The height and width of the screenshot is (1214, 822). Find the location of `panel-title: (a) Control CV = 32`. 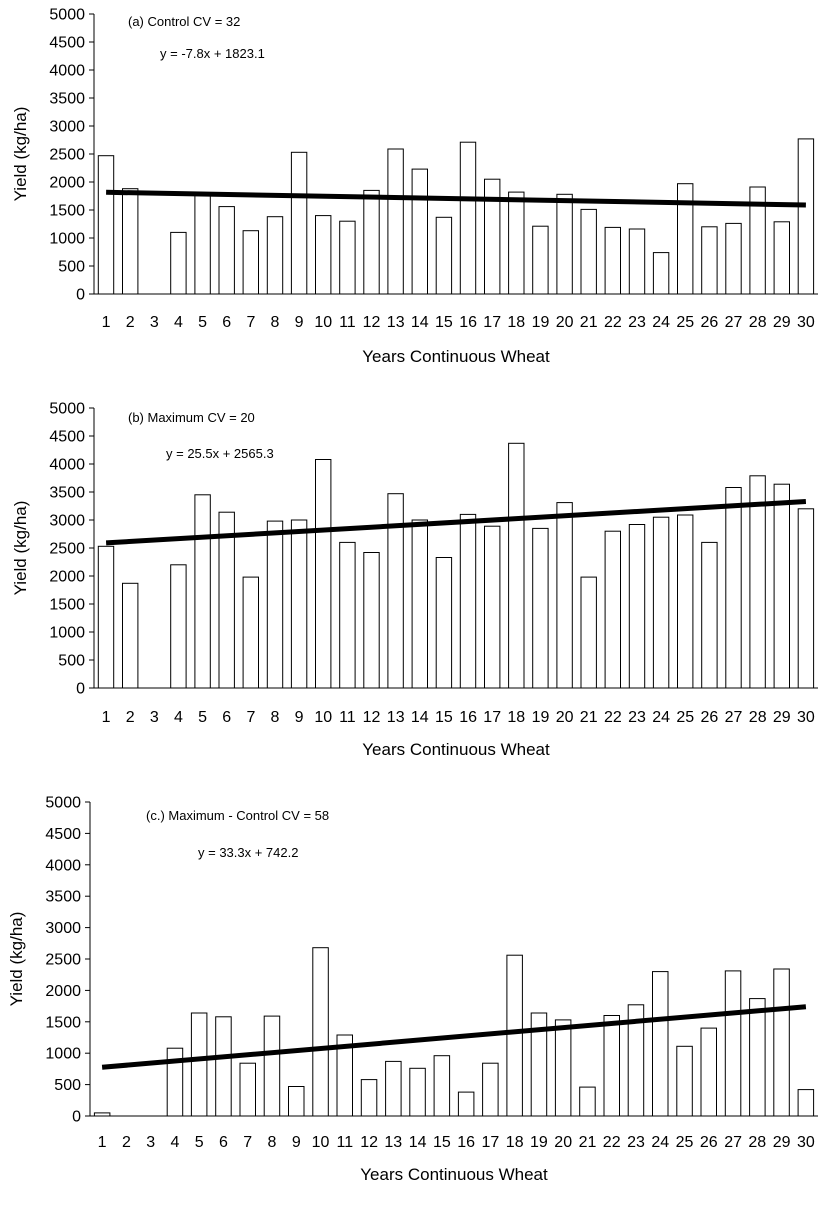

panel-title: (a) Control CV = 32 is located at coordinates (184, 21).